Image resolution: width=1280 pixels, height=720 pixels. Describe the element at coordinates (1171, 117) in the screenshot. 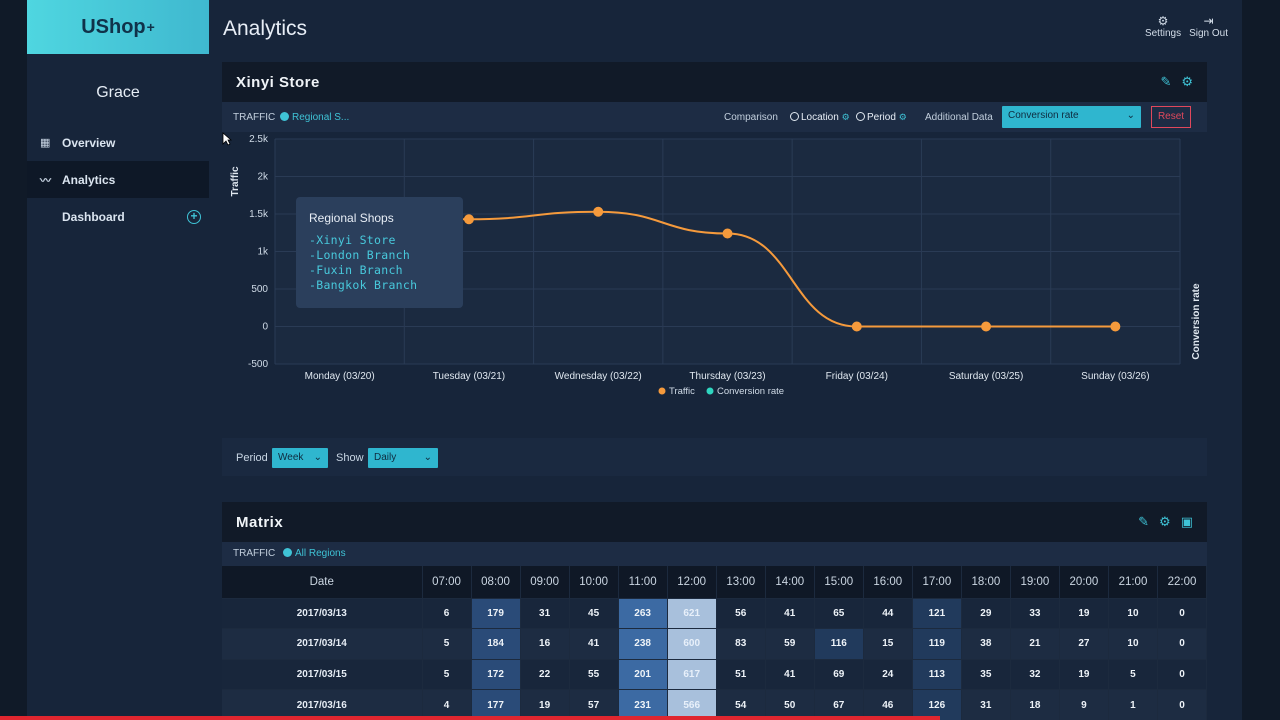

I see `reset-button: Reset` at that location.